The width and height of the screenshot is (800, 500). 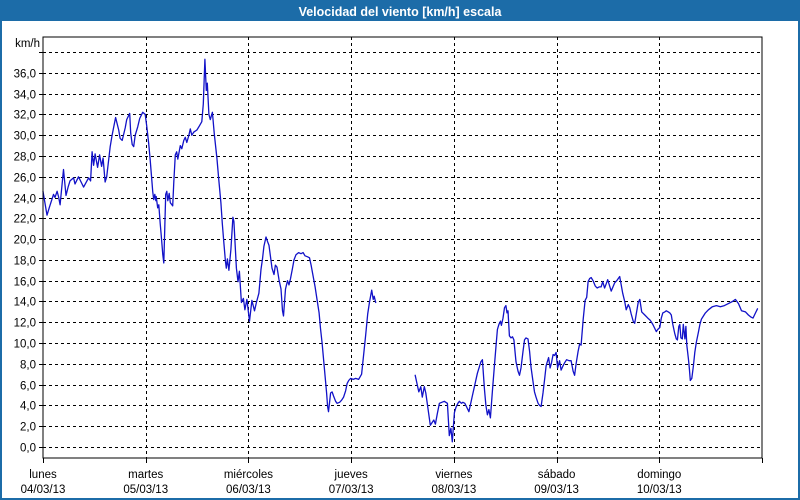 What do you see at coordinates (248, 475) in the screenshot?
I see `x-day-name-label: miércoles` at bounding box center [248, 475].